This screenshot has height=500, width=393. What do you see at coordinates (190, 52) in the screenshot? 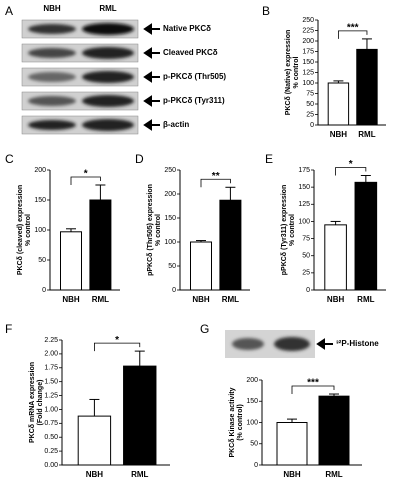
I see `blot-label: Cleaved PKCδ` at bounding box center [190, 52].